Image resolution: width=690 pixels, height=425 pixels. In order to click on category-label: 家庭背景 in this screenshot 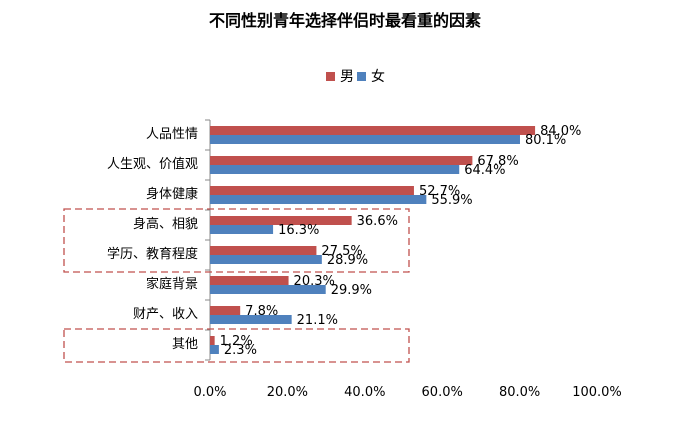, I will do `click(172, 284)`.